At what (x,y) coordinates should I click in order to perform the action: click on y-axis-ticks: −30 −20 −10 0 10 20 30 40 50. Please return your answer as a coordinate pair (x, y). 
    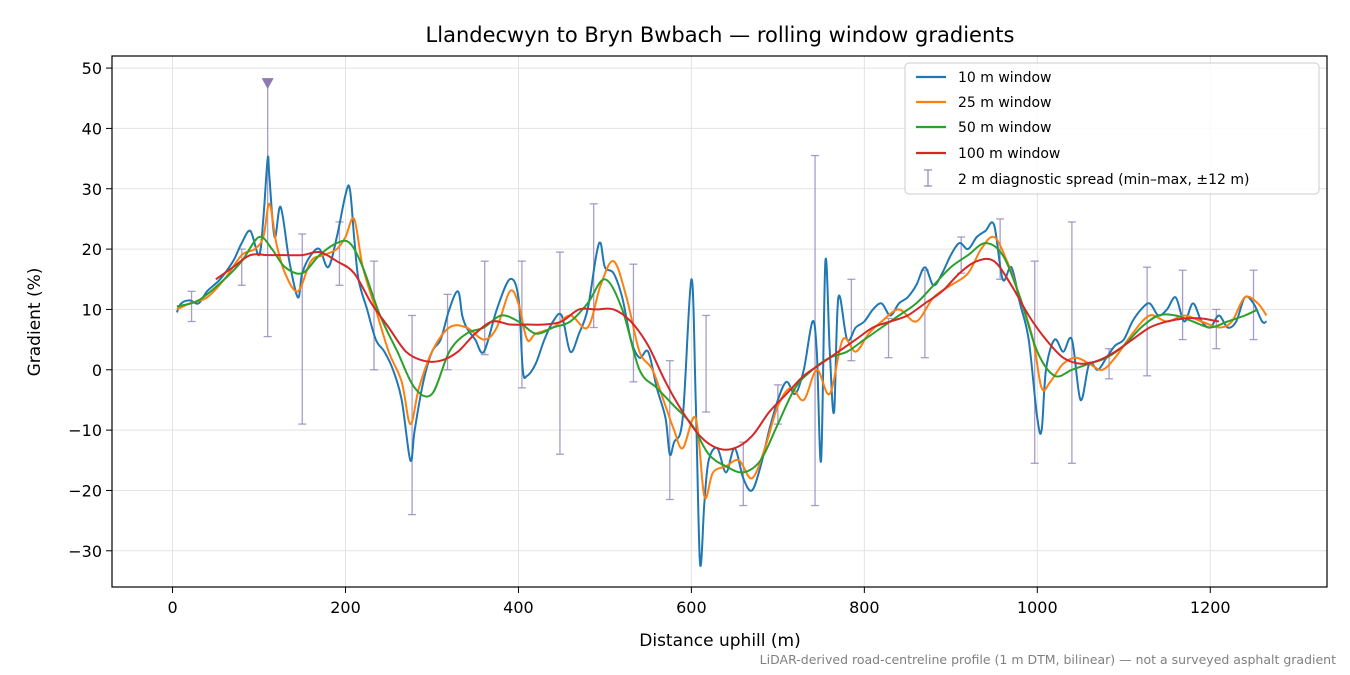
    Looking at the image, I should click on (90, 310).